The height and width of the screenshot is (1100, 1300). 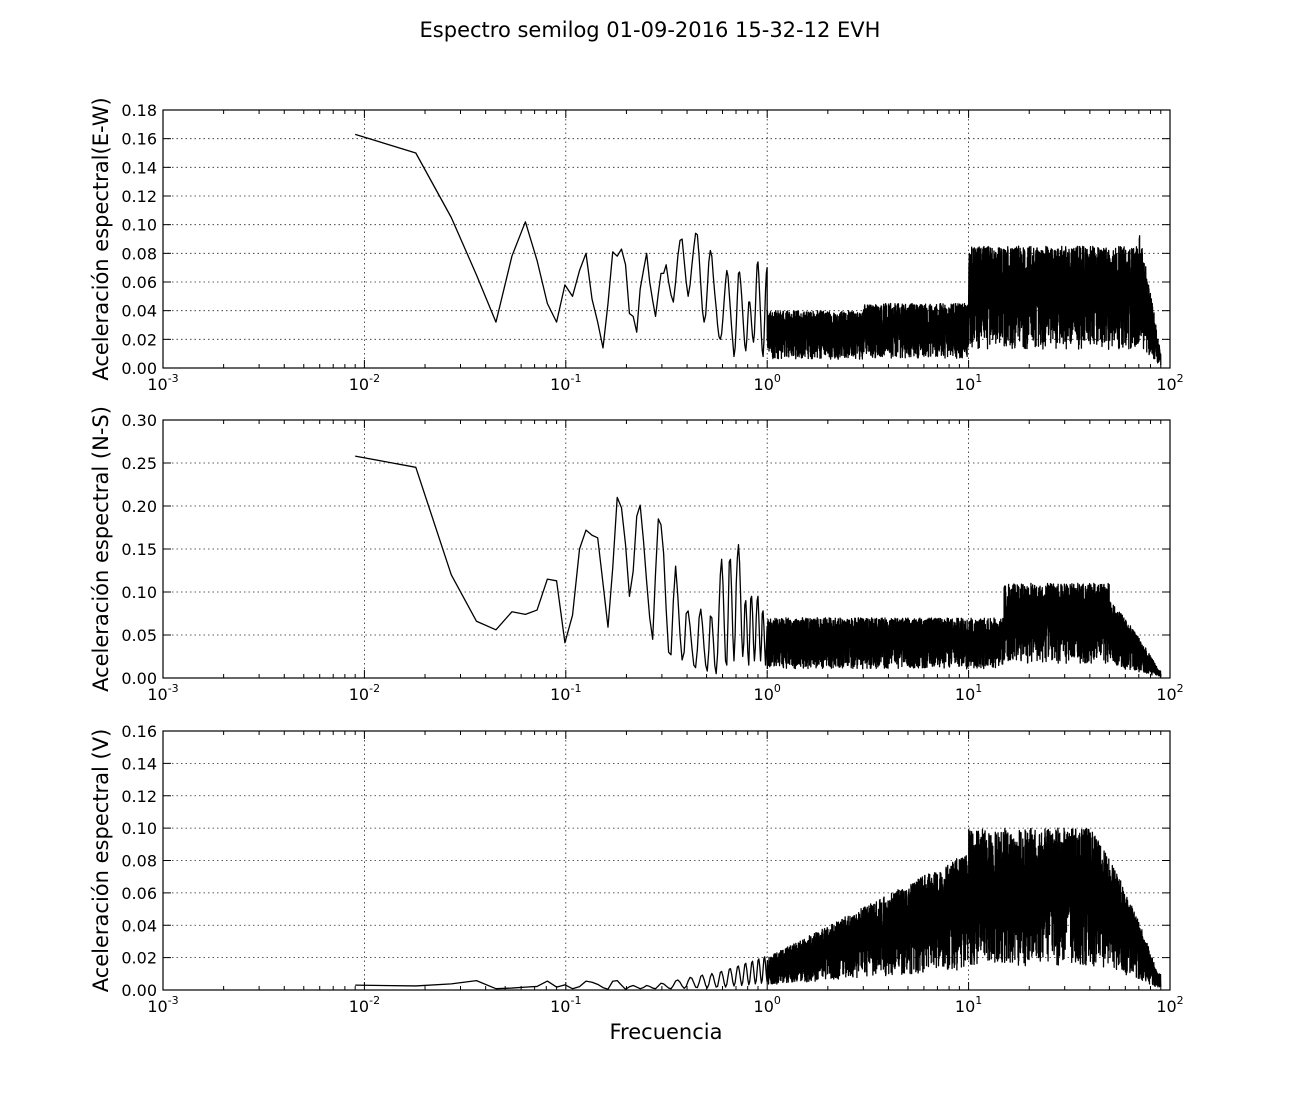 I want to click on y-tick-label: 0.05, so click(x=139, y=635).